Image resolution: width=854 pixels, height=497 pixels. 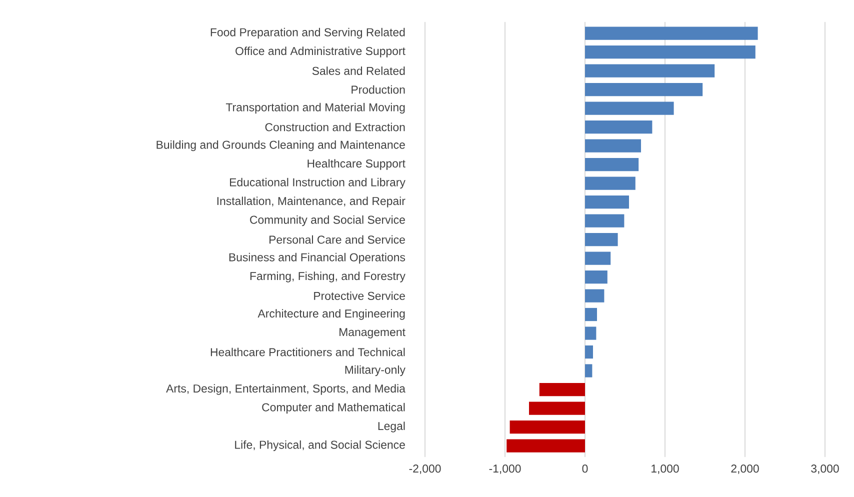 What do you see at coordinates (286, 389) in the screenshot?
I see `y-tick-label: Arts, Design, Entertainment, Sports, and Media` at bounding box center [286, 389].